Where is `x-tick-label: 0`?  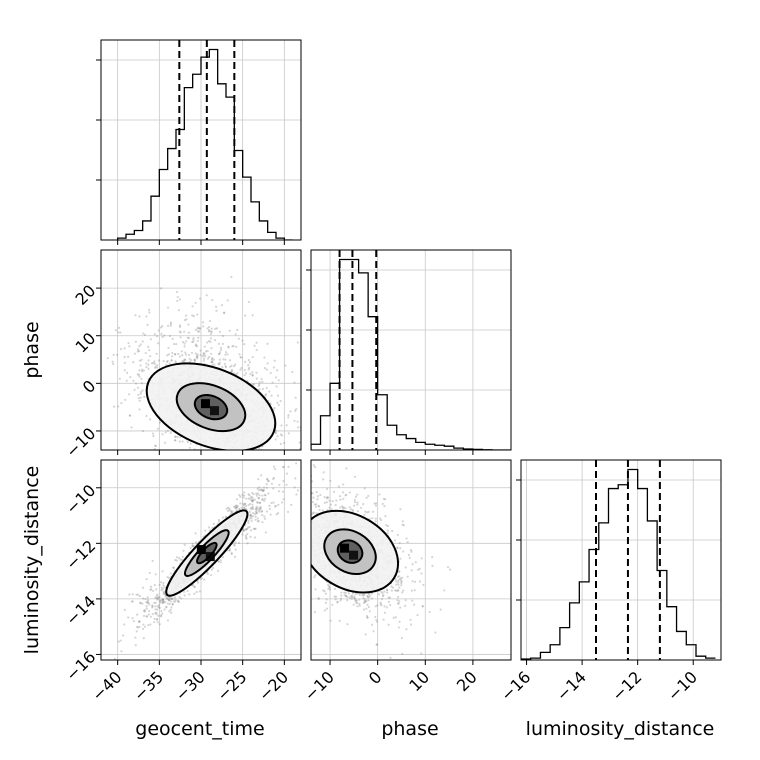
x-tick-label: 0 is located at coordinates (375, 677).